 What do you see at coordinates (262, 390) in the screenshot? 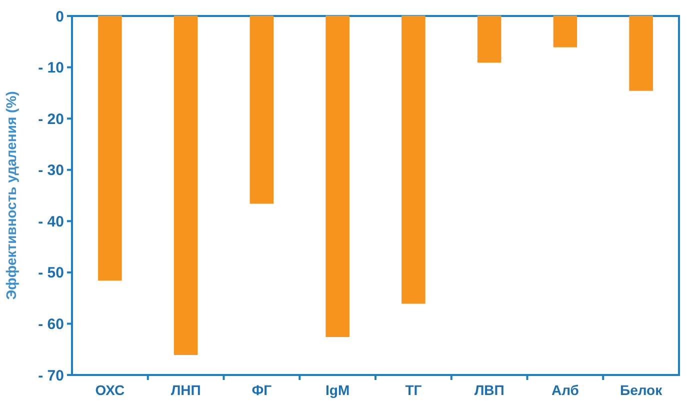
I see `x-tick-label: ФГ` at bounding box center [262, 390].